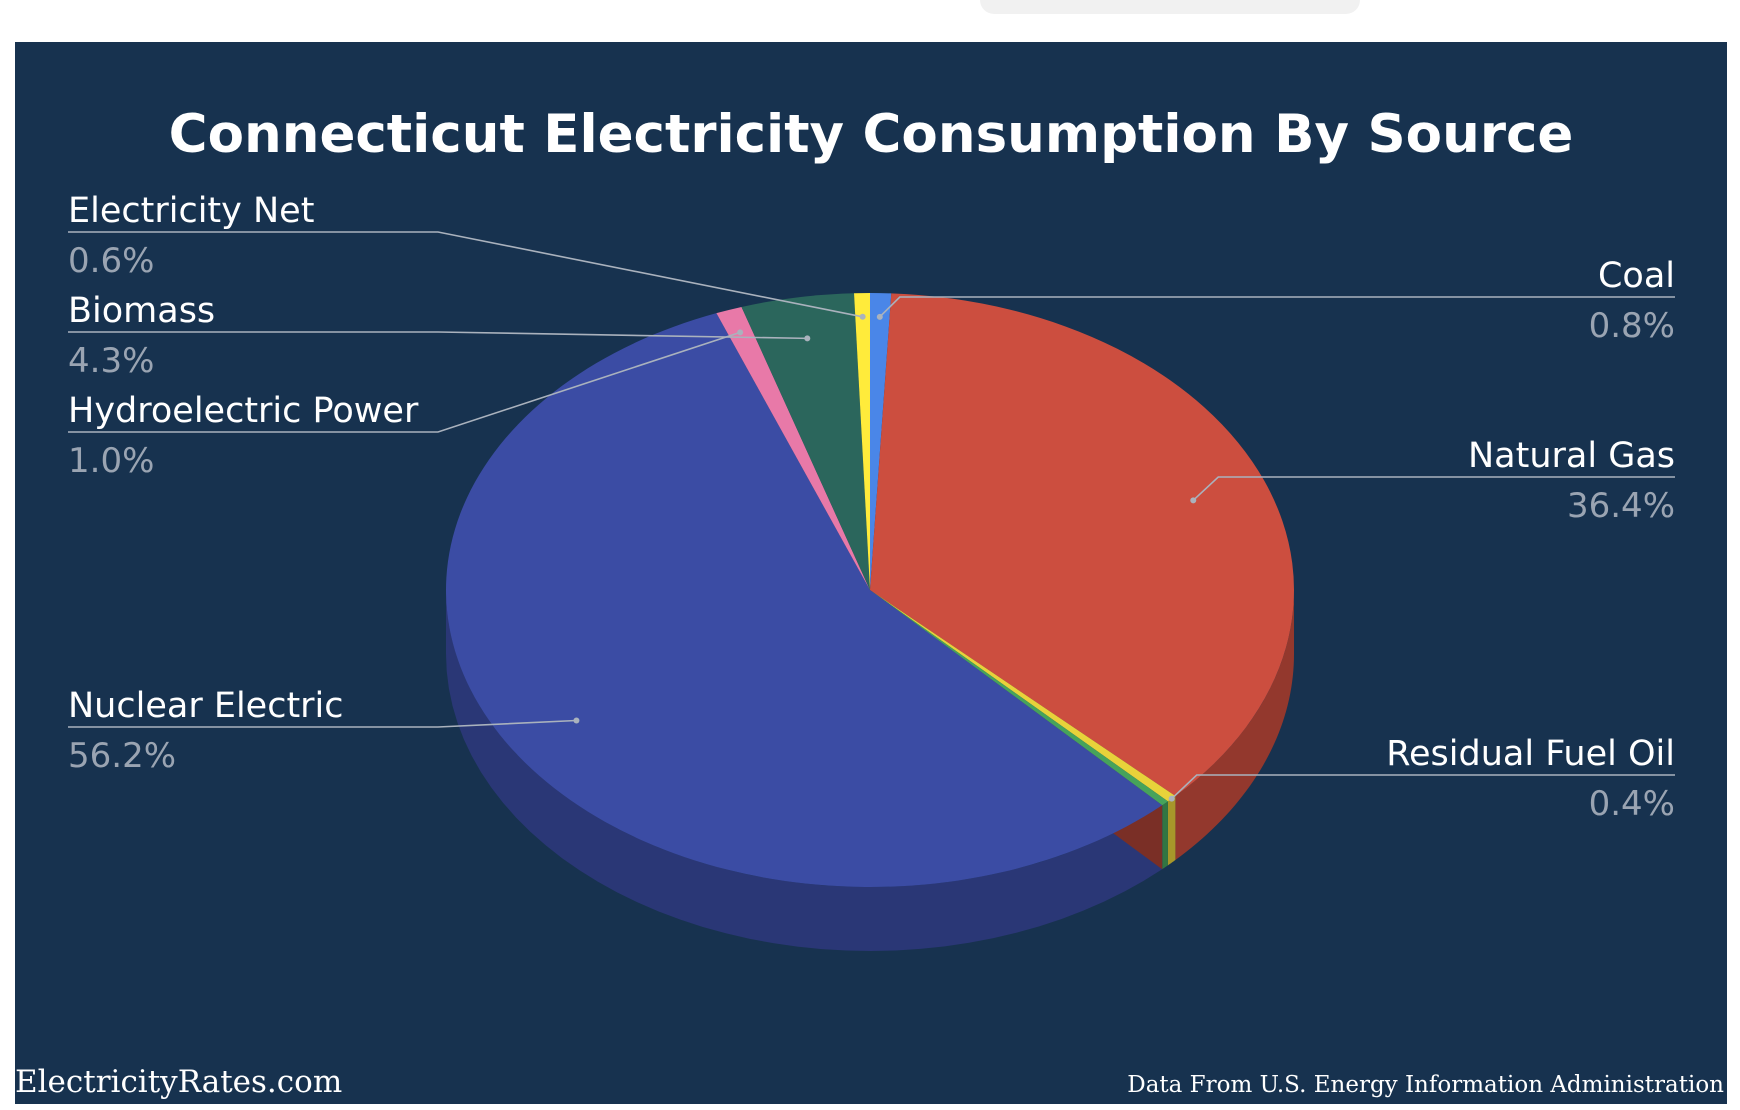 The image size is (1740, 1110). Describe the element at coordinates (1632, 804) in the screenshot. I see `percent-residual-fuel-oil: 0.4%` at that location.